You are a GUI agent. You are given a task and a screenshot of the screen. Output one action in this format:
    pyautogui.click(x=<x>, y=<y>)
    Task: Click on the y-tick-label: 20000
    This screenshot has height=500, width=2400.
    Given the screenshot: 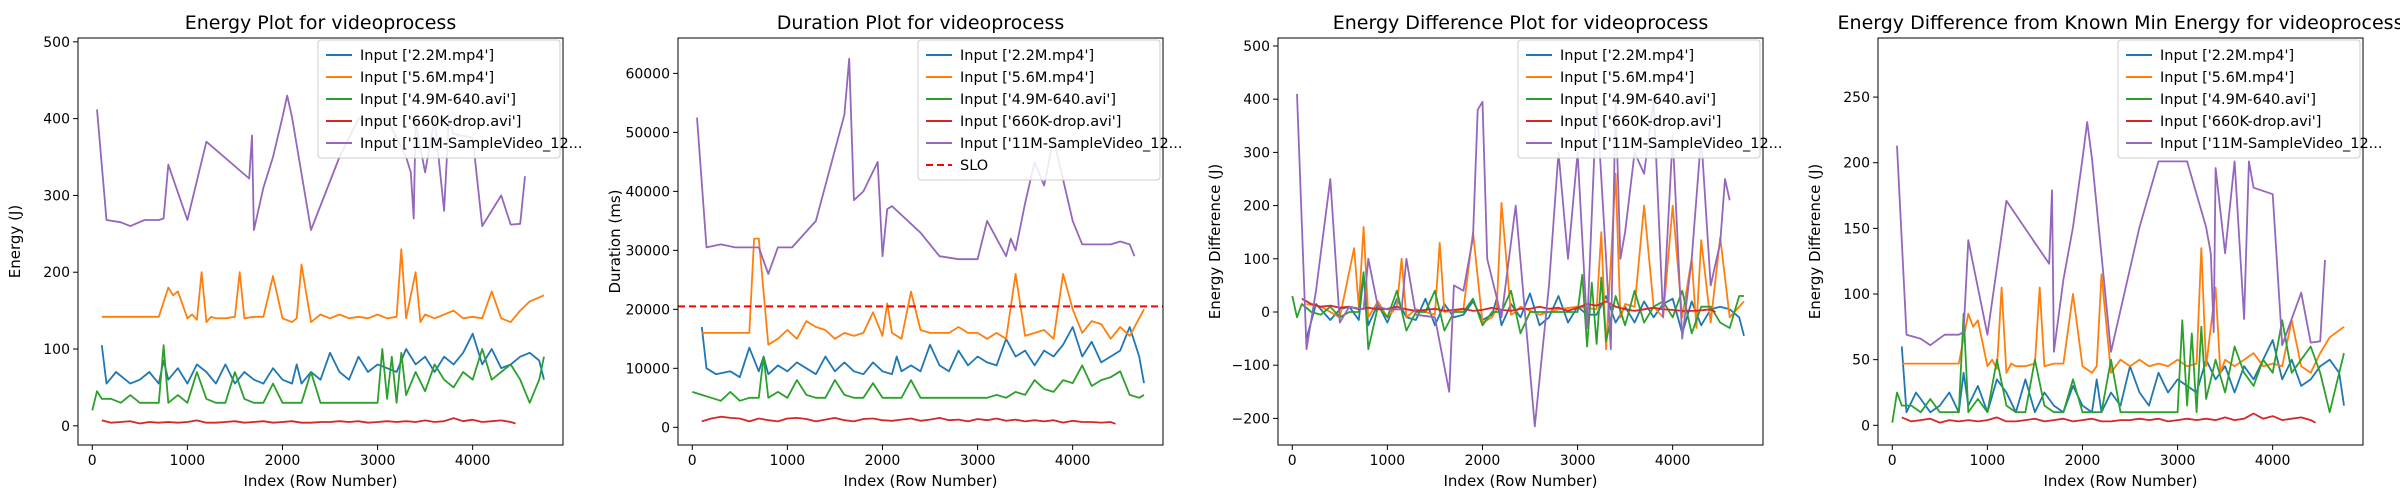 What is the action you would take?
    pyautogui.click(x=647, y=310)
    